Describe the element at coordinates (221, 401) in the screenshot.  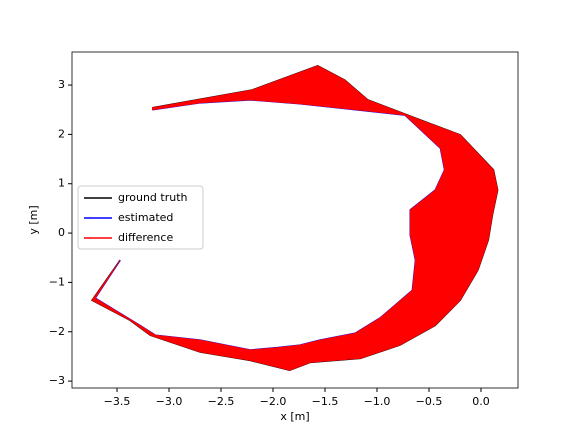
I see `x-tick-label: −2.5` at that location.